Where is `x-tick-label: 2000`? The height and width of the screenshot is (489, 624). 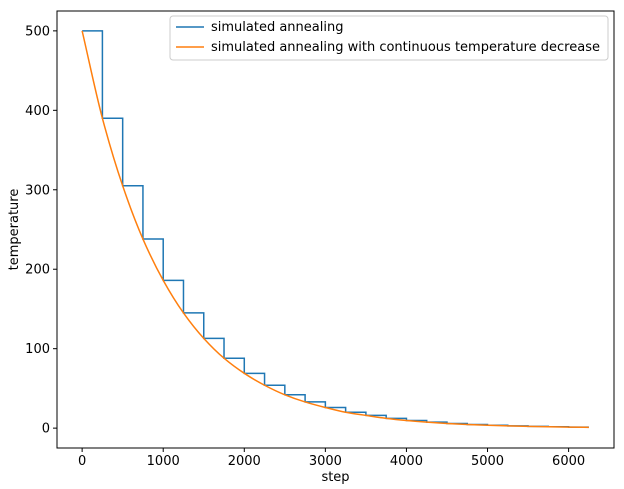 x-tick-label: 2000 is located at coordinates (244, 461).